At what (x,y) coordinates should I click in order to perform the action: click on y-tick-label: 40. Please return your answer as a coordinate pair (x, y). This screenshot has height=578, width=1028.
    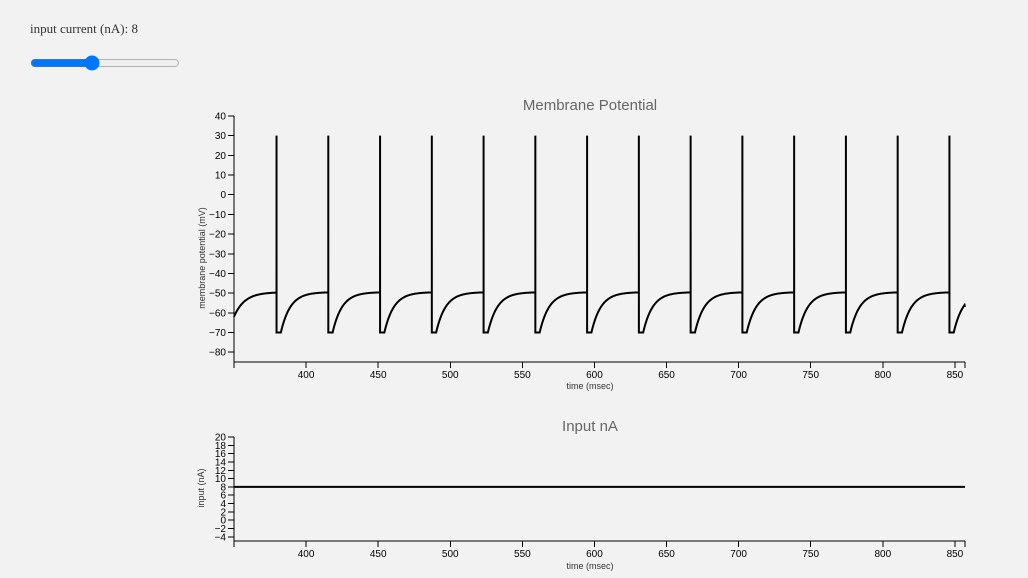
    Looking at the image, I should click on (221, 117).